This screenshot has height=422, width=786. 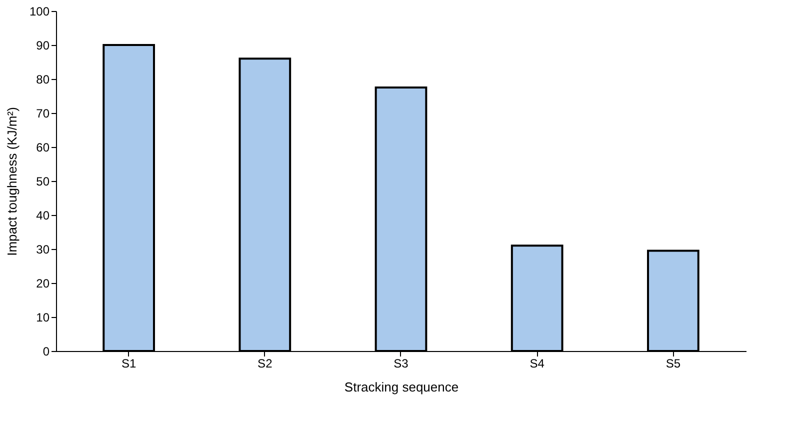 I want to click on y-tick-label: 0, so click(x=46, y=351).